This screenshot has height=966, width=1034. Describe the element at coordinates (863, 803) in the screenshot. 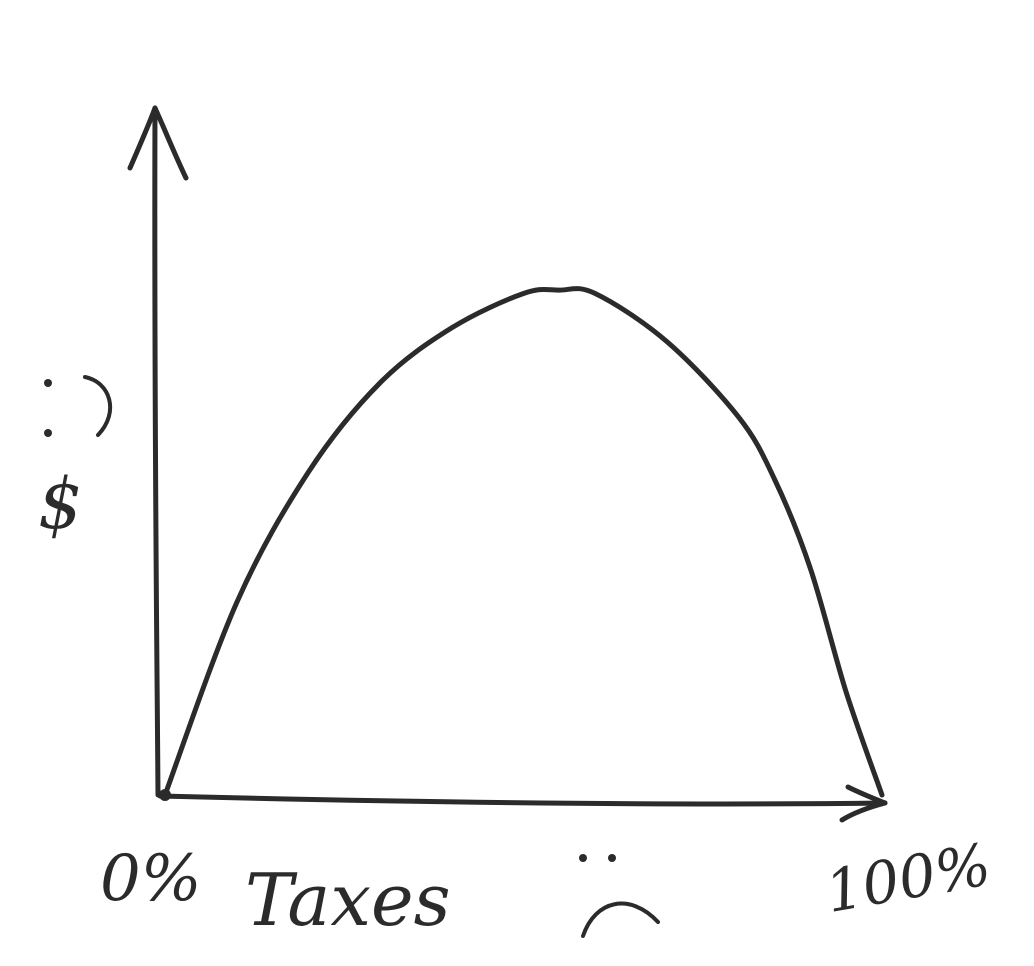

I see `x-axis-arrowhead` at that location.